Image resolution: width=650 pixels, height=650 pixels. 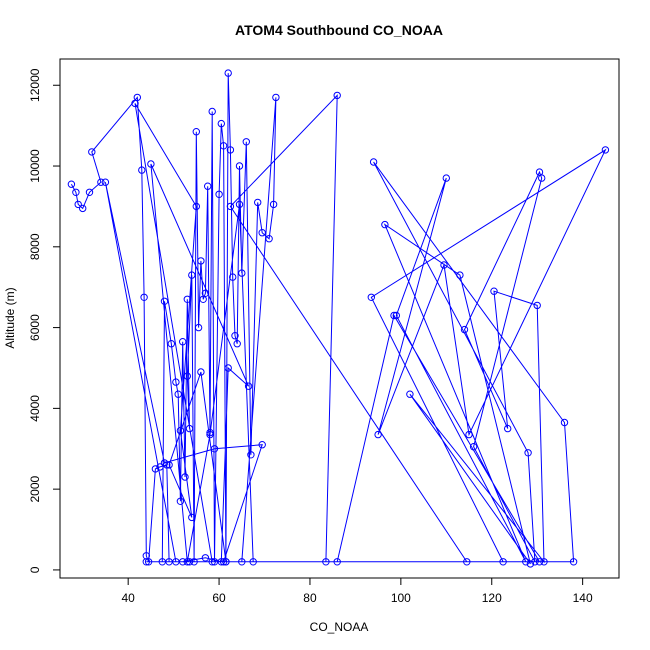 What do you see at coordinates (339, 627) in the screenshot?
I see `x-axis-label: CO_NOAA` at bounding box center [339, 627].